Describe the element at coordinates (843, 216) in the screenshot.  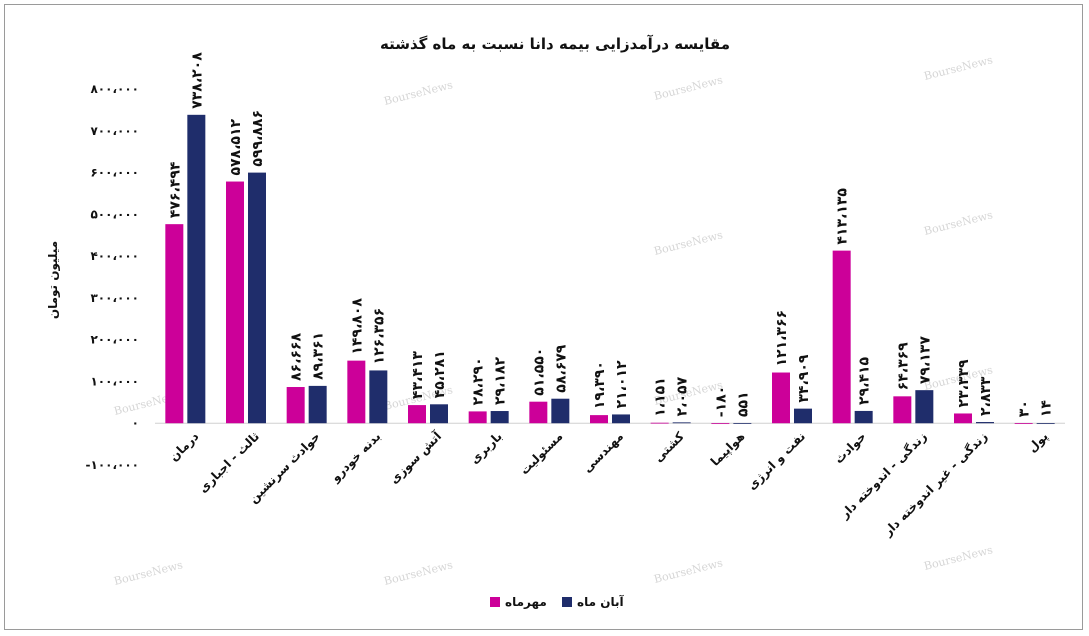
I see `data-label: ۴۱۳،۱۳۵` at that location.